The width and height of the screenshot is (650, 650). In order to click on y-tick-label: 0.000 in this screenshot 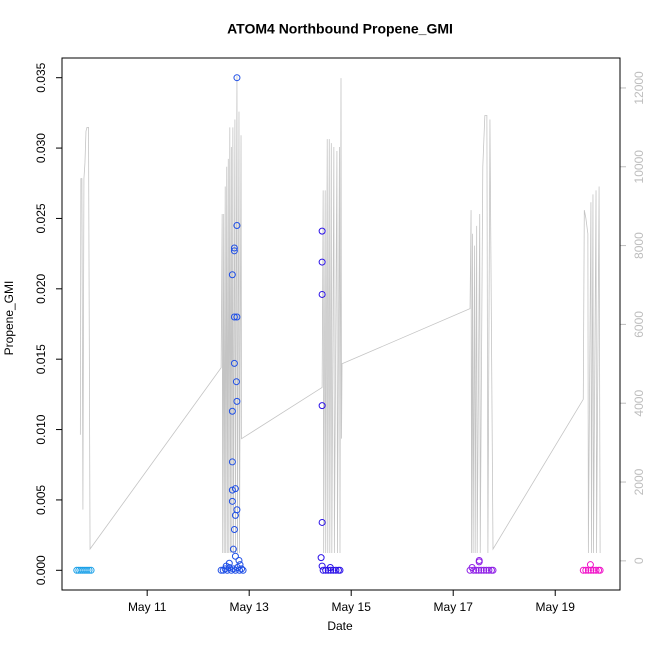, I will do `click(41, 570)`.